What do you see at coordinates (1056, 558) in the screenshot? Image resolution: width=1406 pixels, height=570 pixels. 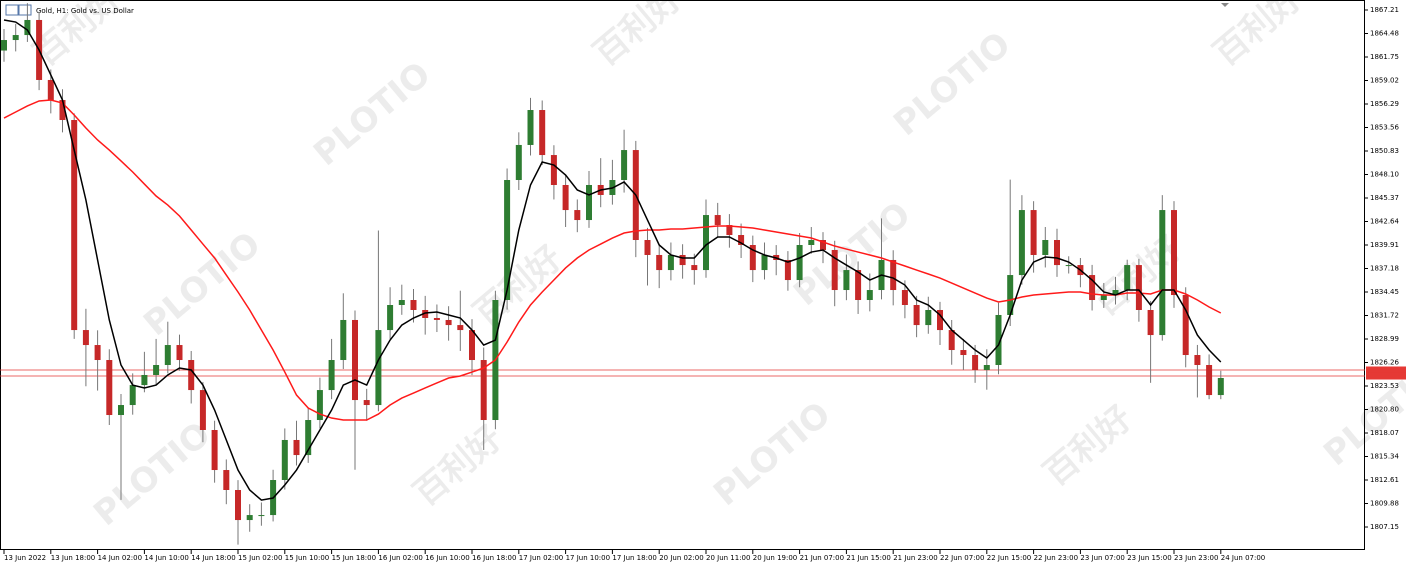 I see `x-tick-label: 22 Jun 23:00` at bounding box center [1056, 558].